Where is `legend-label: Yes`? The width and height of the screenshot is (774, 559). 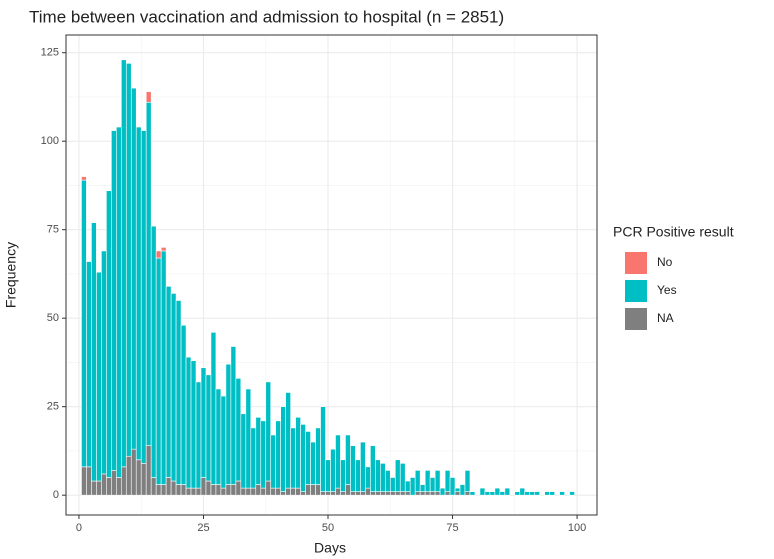
legend-label: Yes is located at coordinates (667, 290).